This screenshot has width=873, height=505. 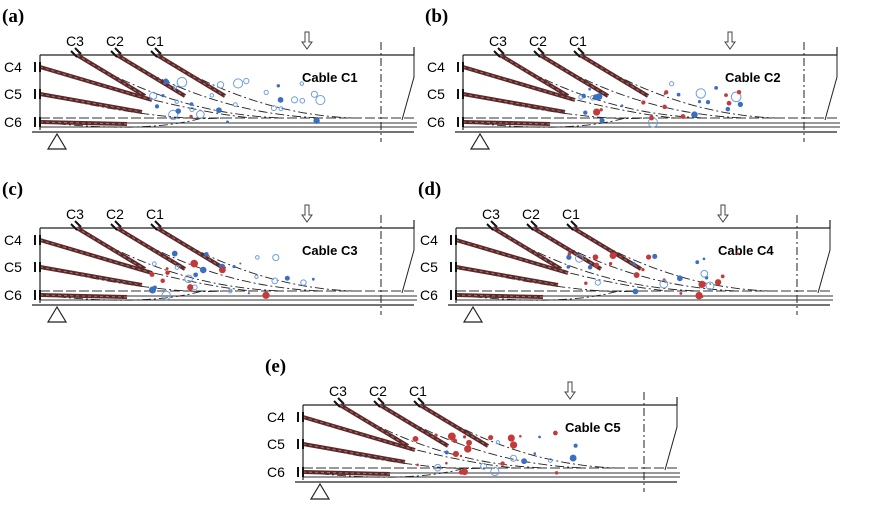 What do you see at coordinates (480, 141) in the screenshot?
I see `support` at bounding box center [480, 141].